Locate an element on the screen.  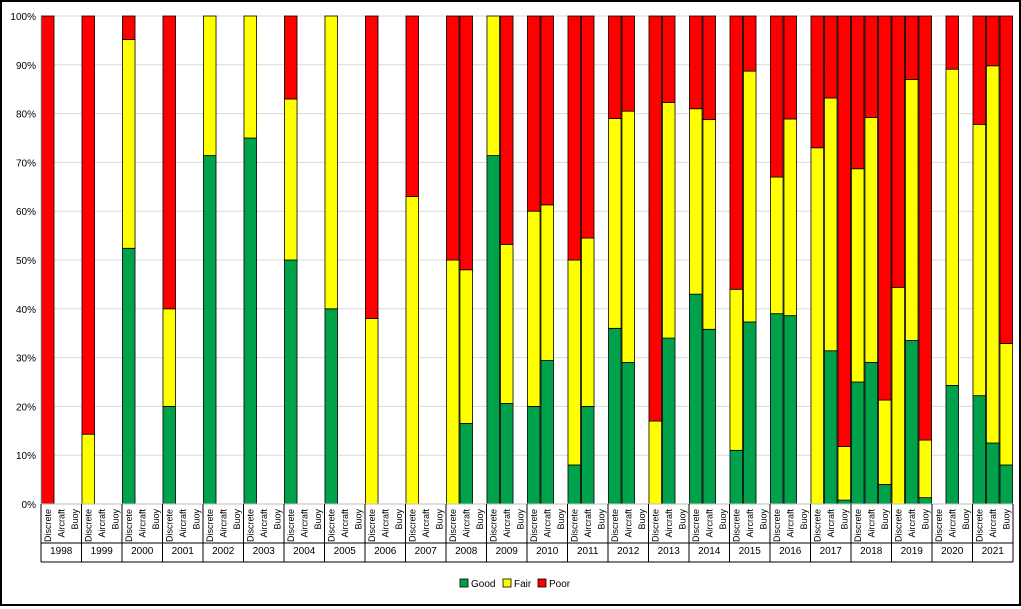
bar-segment-2014-discrete-good is located at coordinates (696, 399).